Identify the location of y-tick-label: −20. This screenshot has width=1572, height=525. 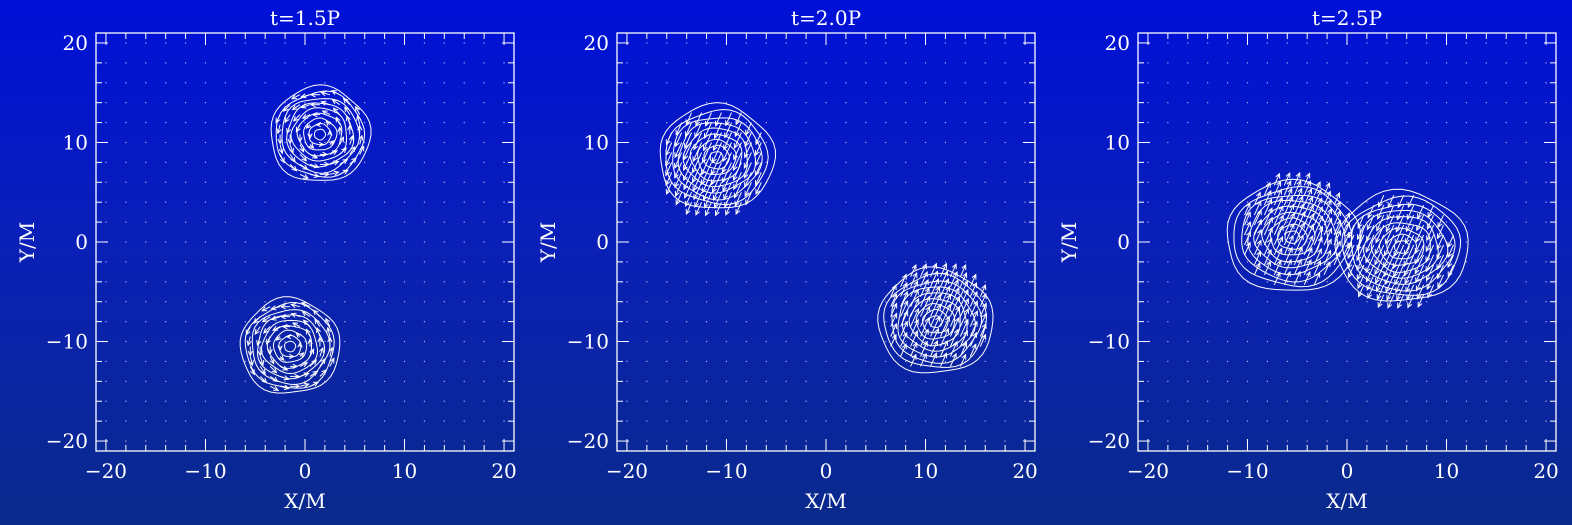
(1109, 441).